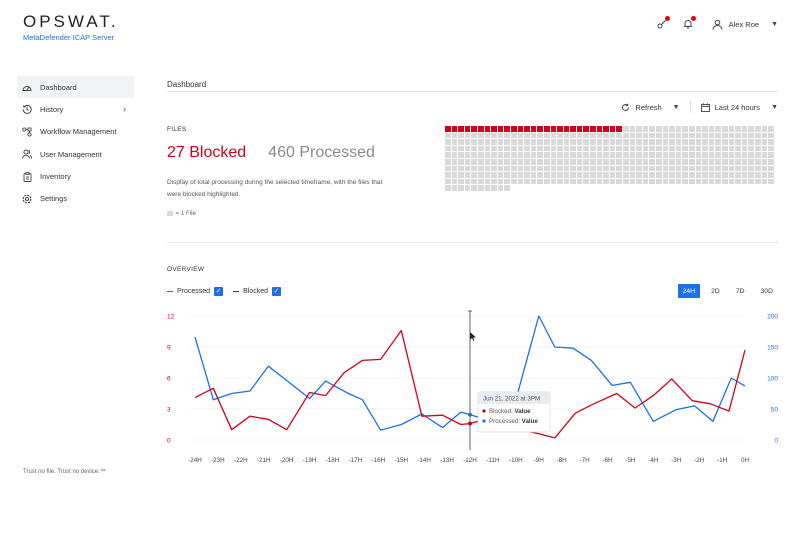  I want to click on user-icon, so click(717, 24).